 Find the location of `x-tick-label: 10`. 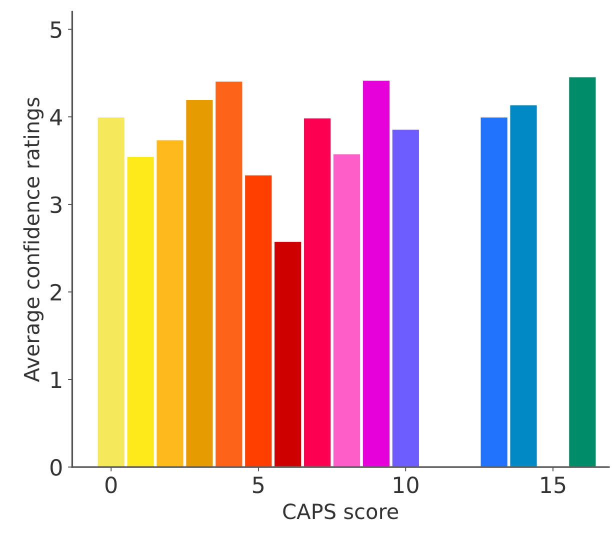

x-tick-label: 10 is located at coordinates (406, 485).